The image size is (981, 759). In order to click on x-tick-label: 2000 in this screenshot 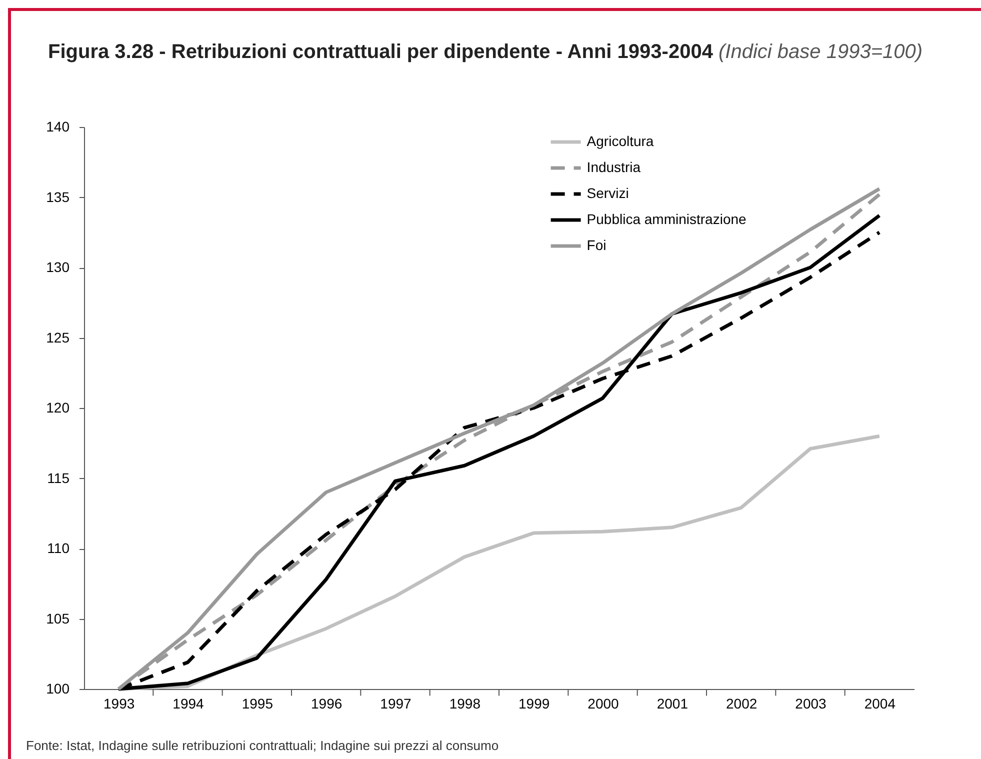, I will do `click(604, 704)`.